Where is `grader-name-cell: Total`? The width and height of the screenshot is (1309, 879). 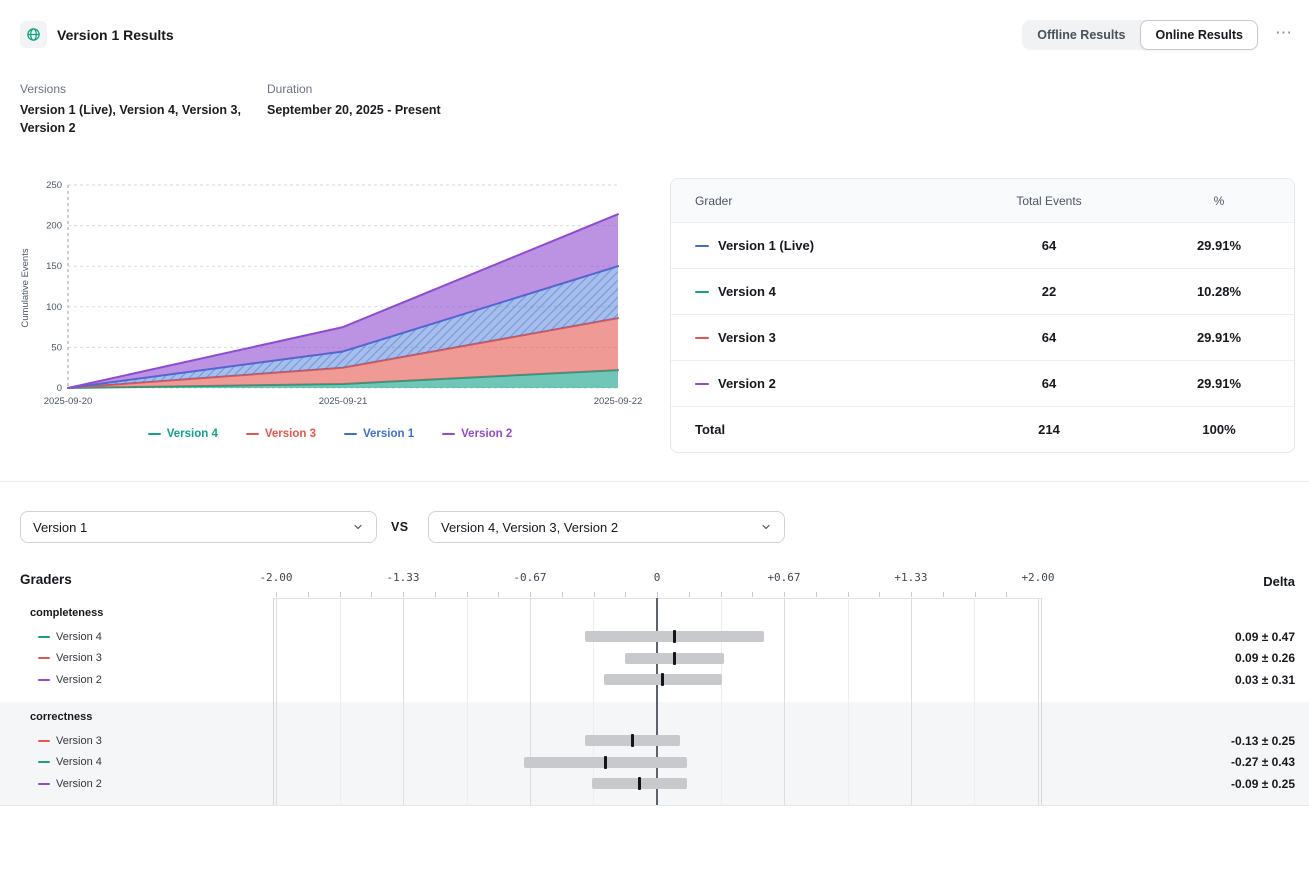 grader-name-cell: Total is located at coordinates (812, 429).